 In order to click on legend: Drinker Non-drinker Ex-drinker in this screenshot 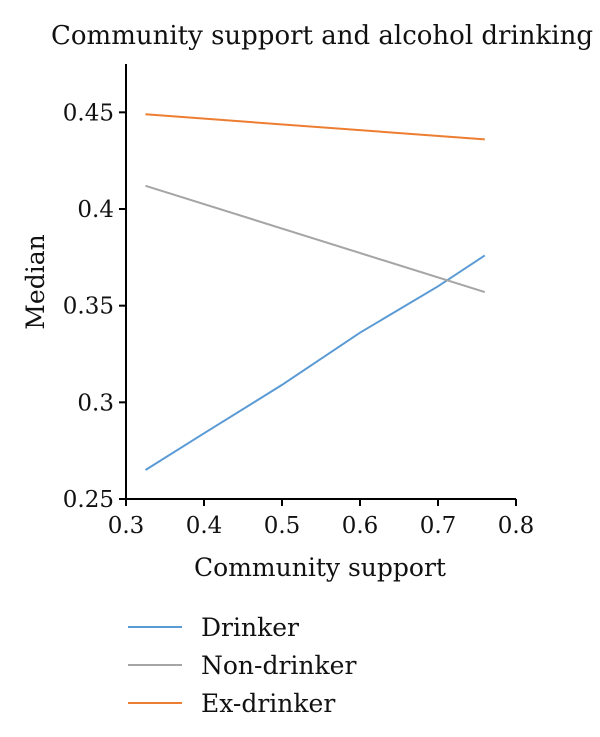, I will do `click(242, 665)`.